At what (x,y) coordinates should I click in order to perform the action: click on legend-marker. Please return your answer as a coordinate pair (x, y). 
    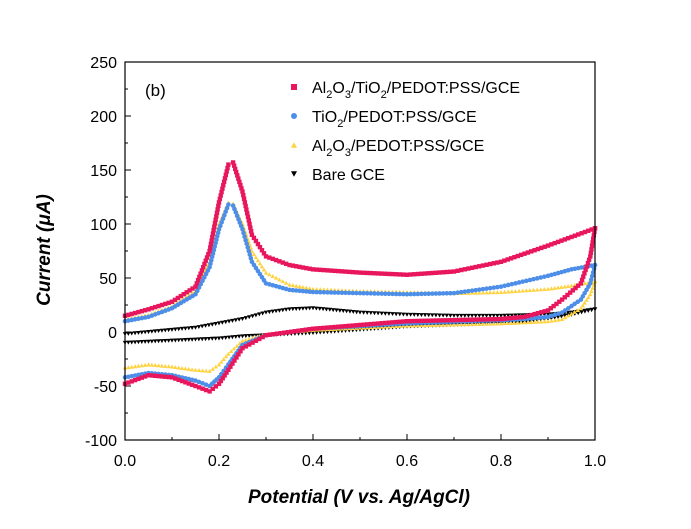
    Looking at the image, I should click on (294, 87).